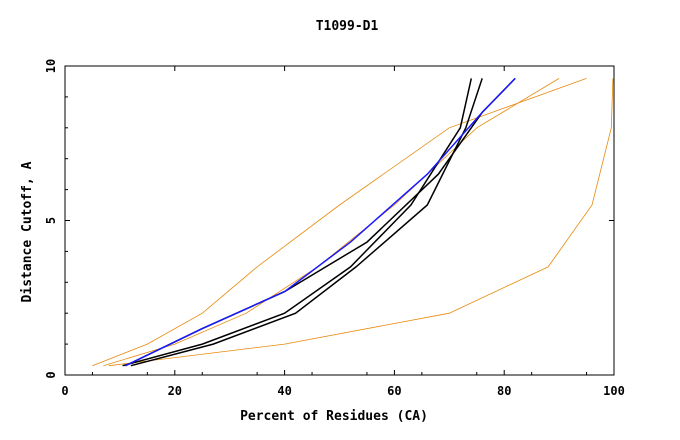 The image size is (680, 440). Describe the element at coordinates (334, 416) in the screenshot. I see `x-axis-label: Percent of Residues (CA)` at that location.